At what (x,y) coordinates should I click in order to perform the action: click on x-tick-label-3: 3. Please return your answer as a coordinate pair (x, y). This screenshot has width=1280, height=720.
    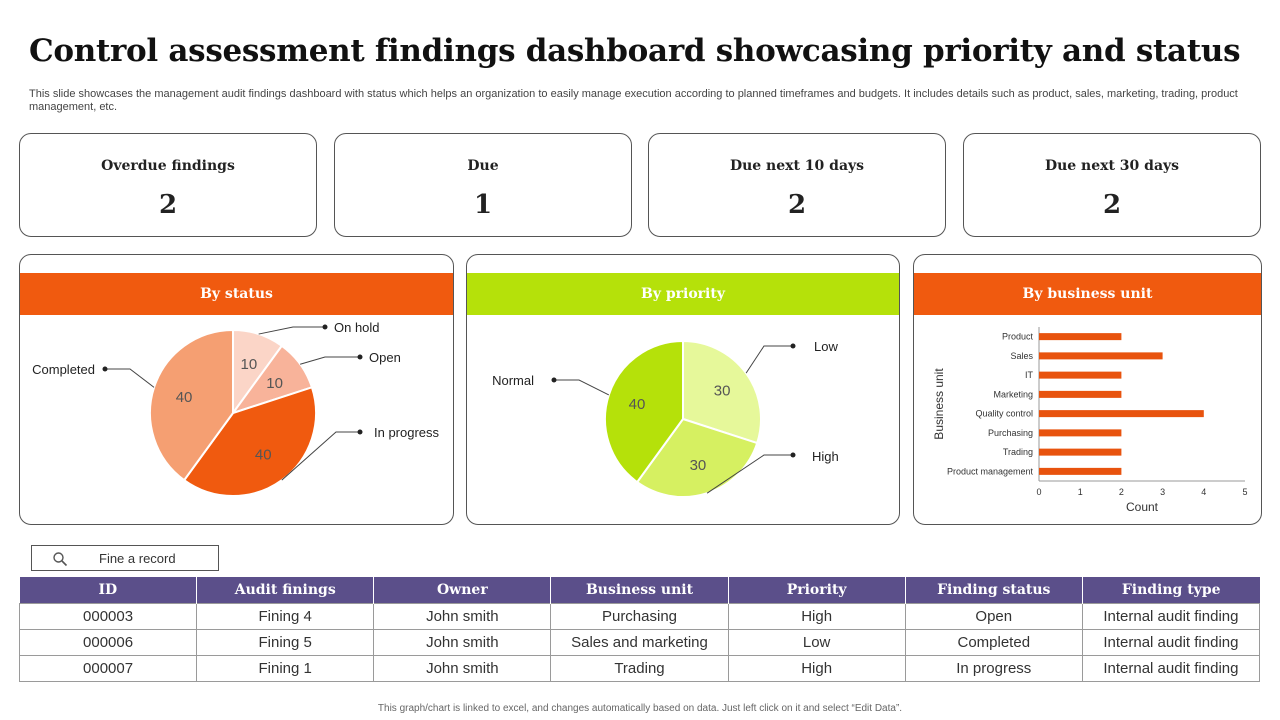
    Looking at the image, I should click on (1162, 492).